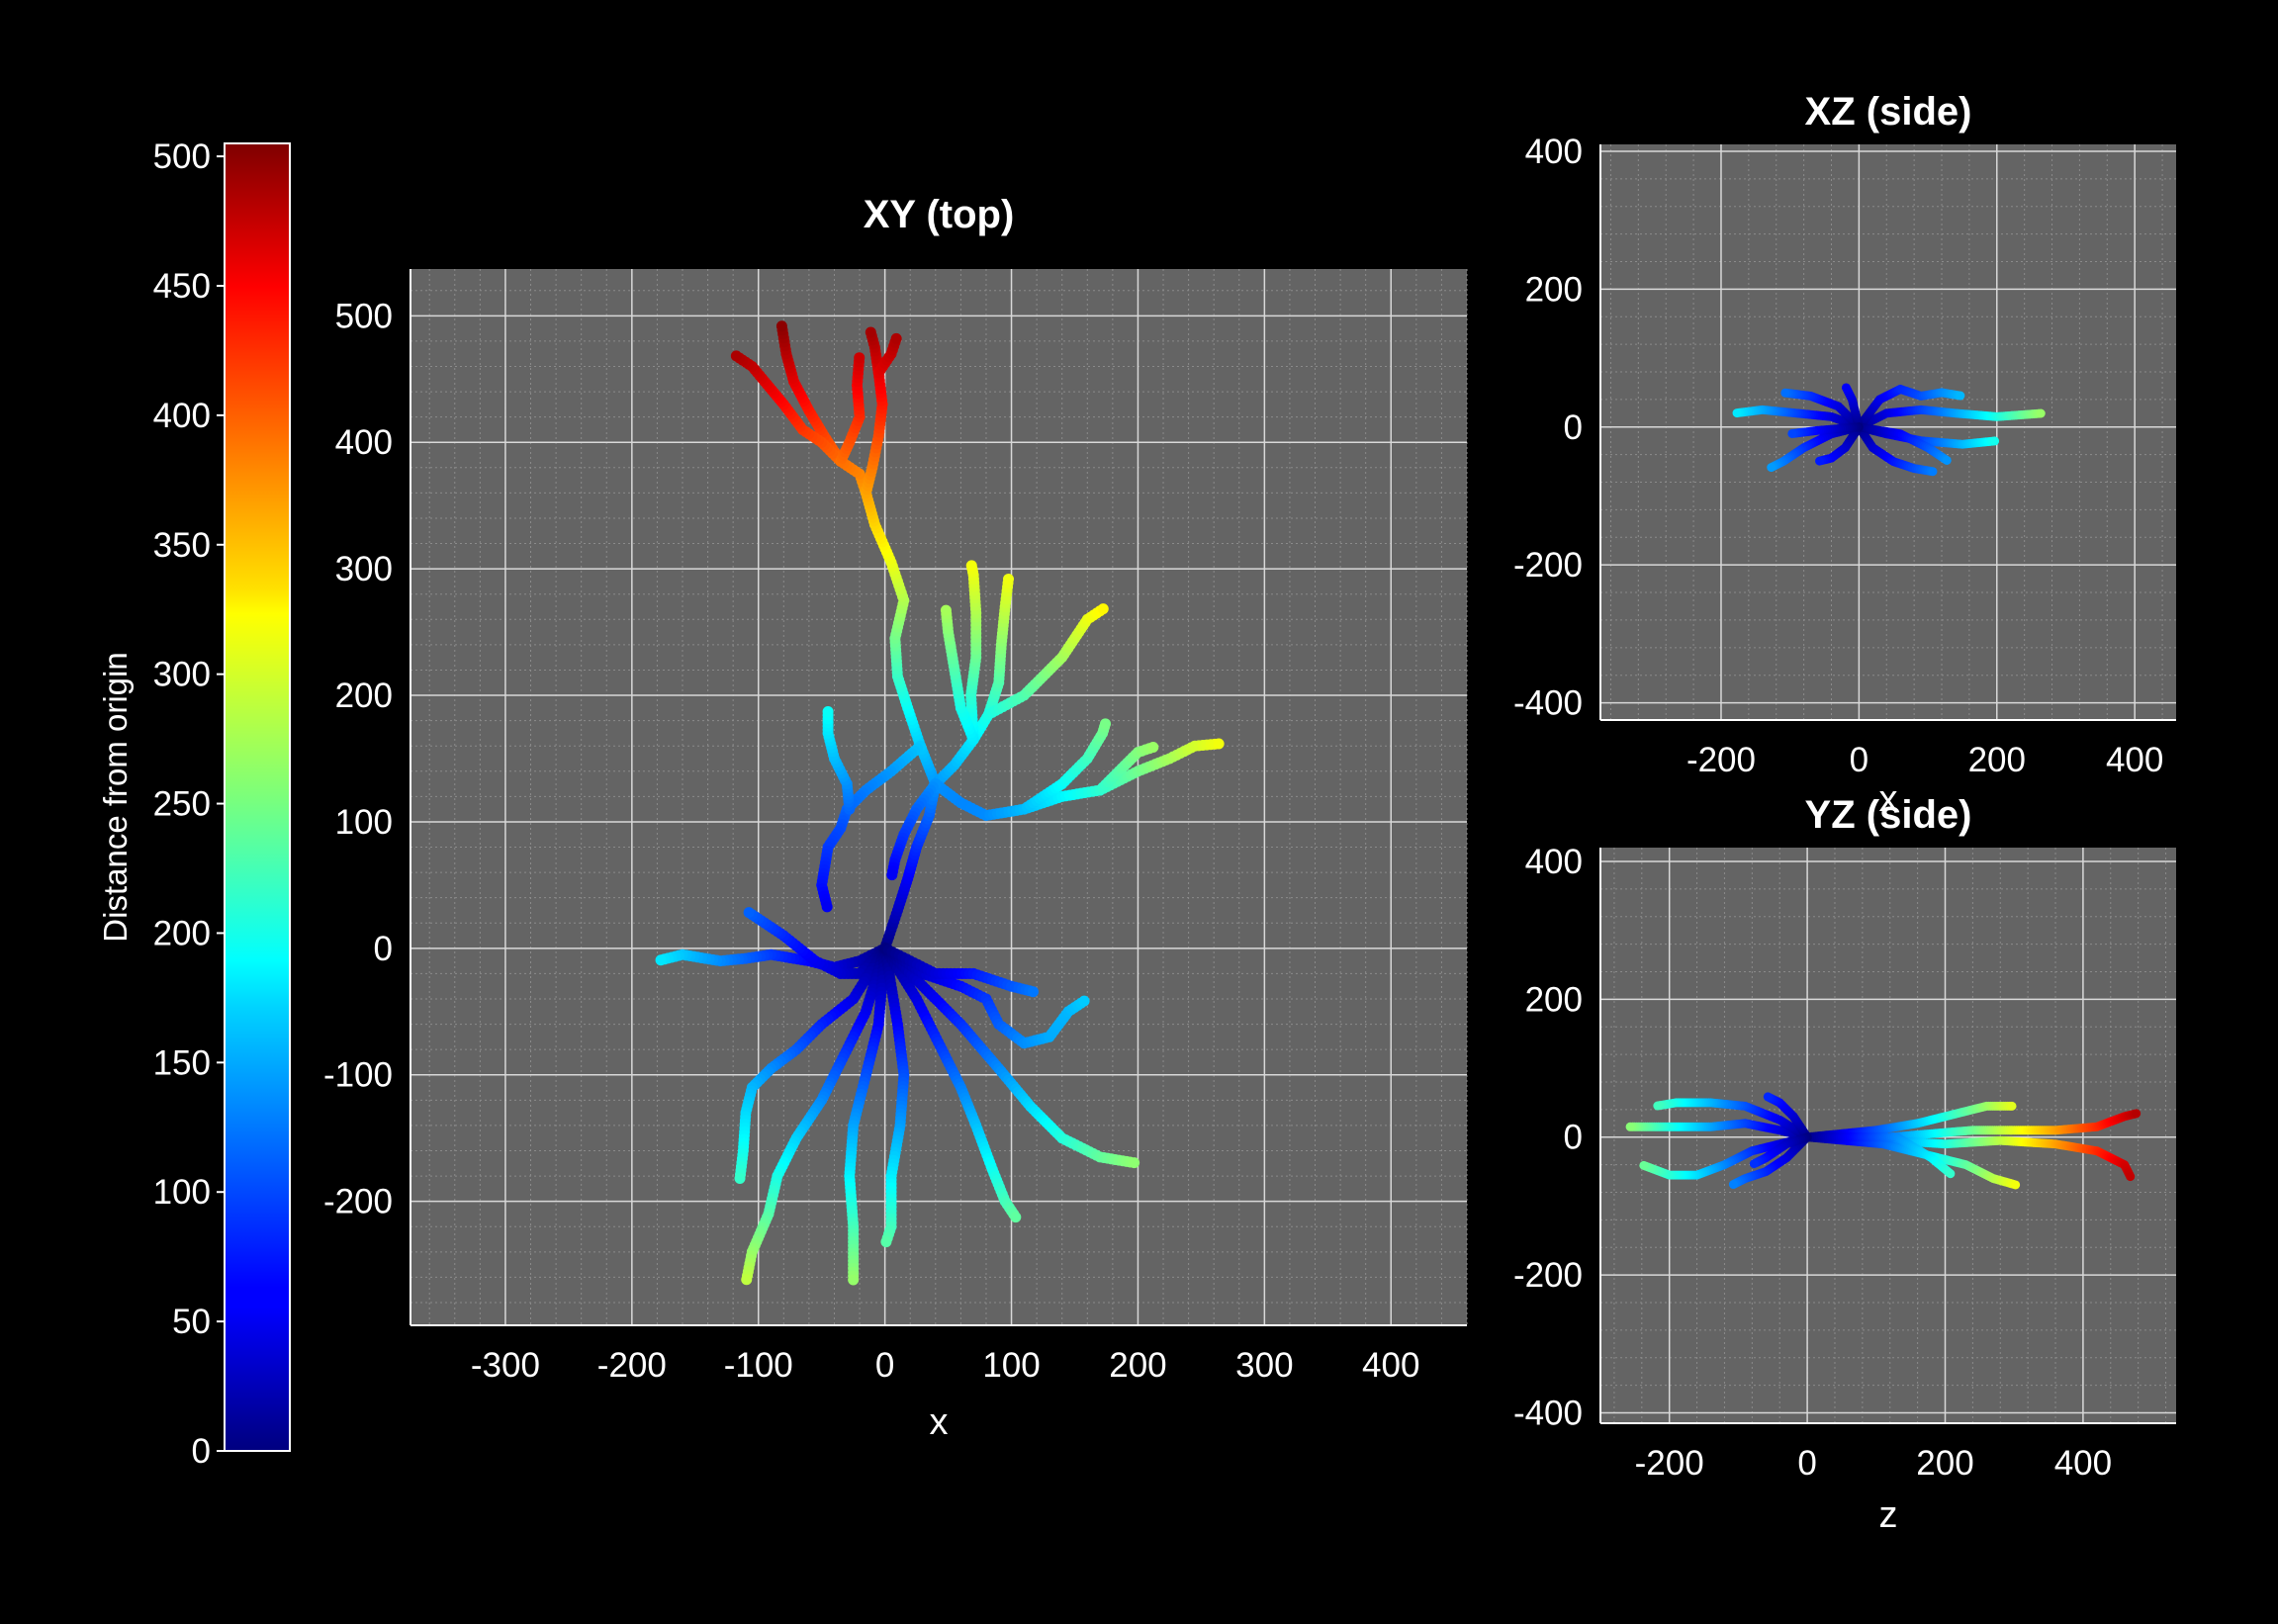  Describe the element at coordinates (364, 822) in the screenshot. I see `y-tick-label: 100` at that location.